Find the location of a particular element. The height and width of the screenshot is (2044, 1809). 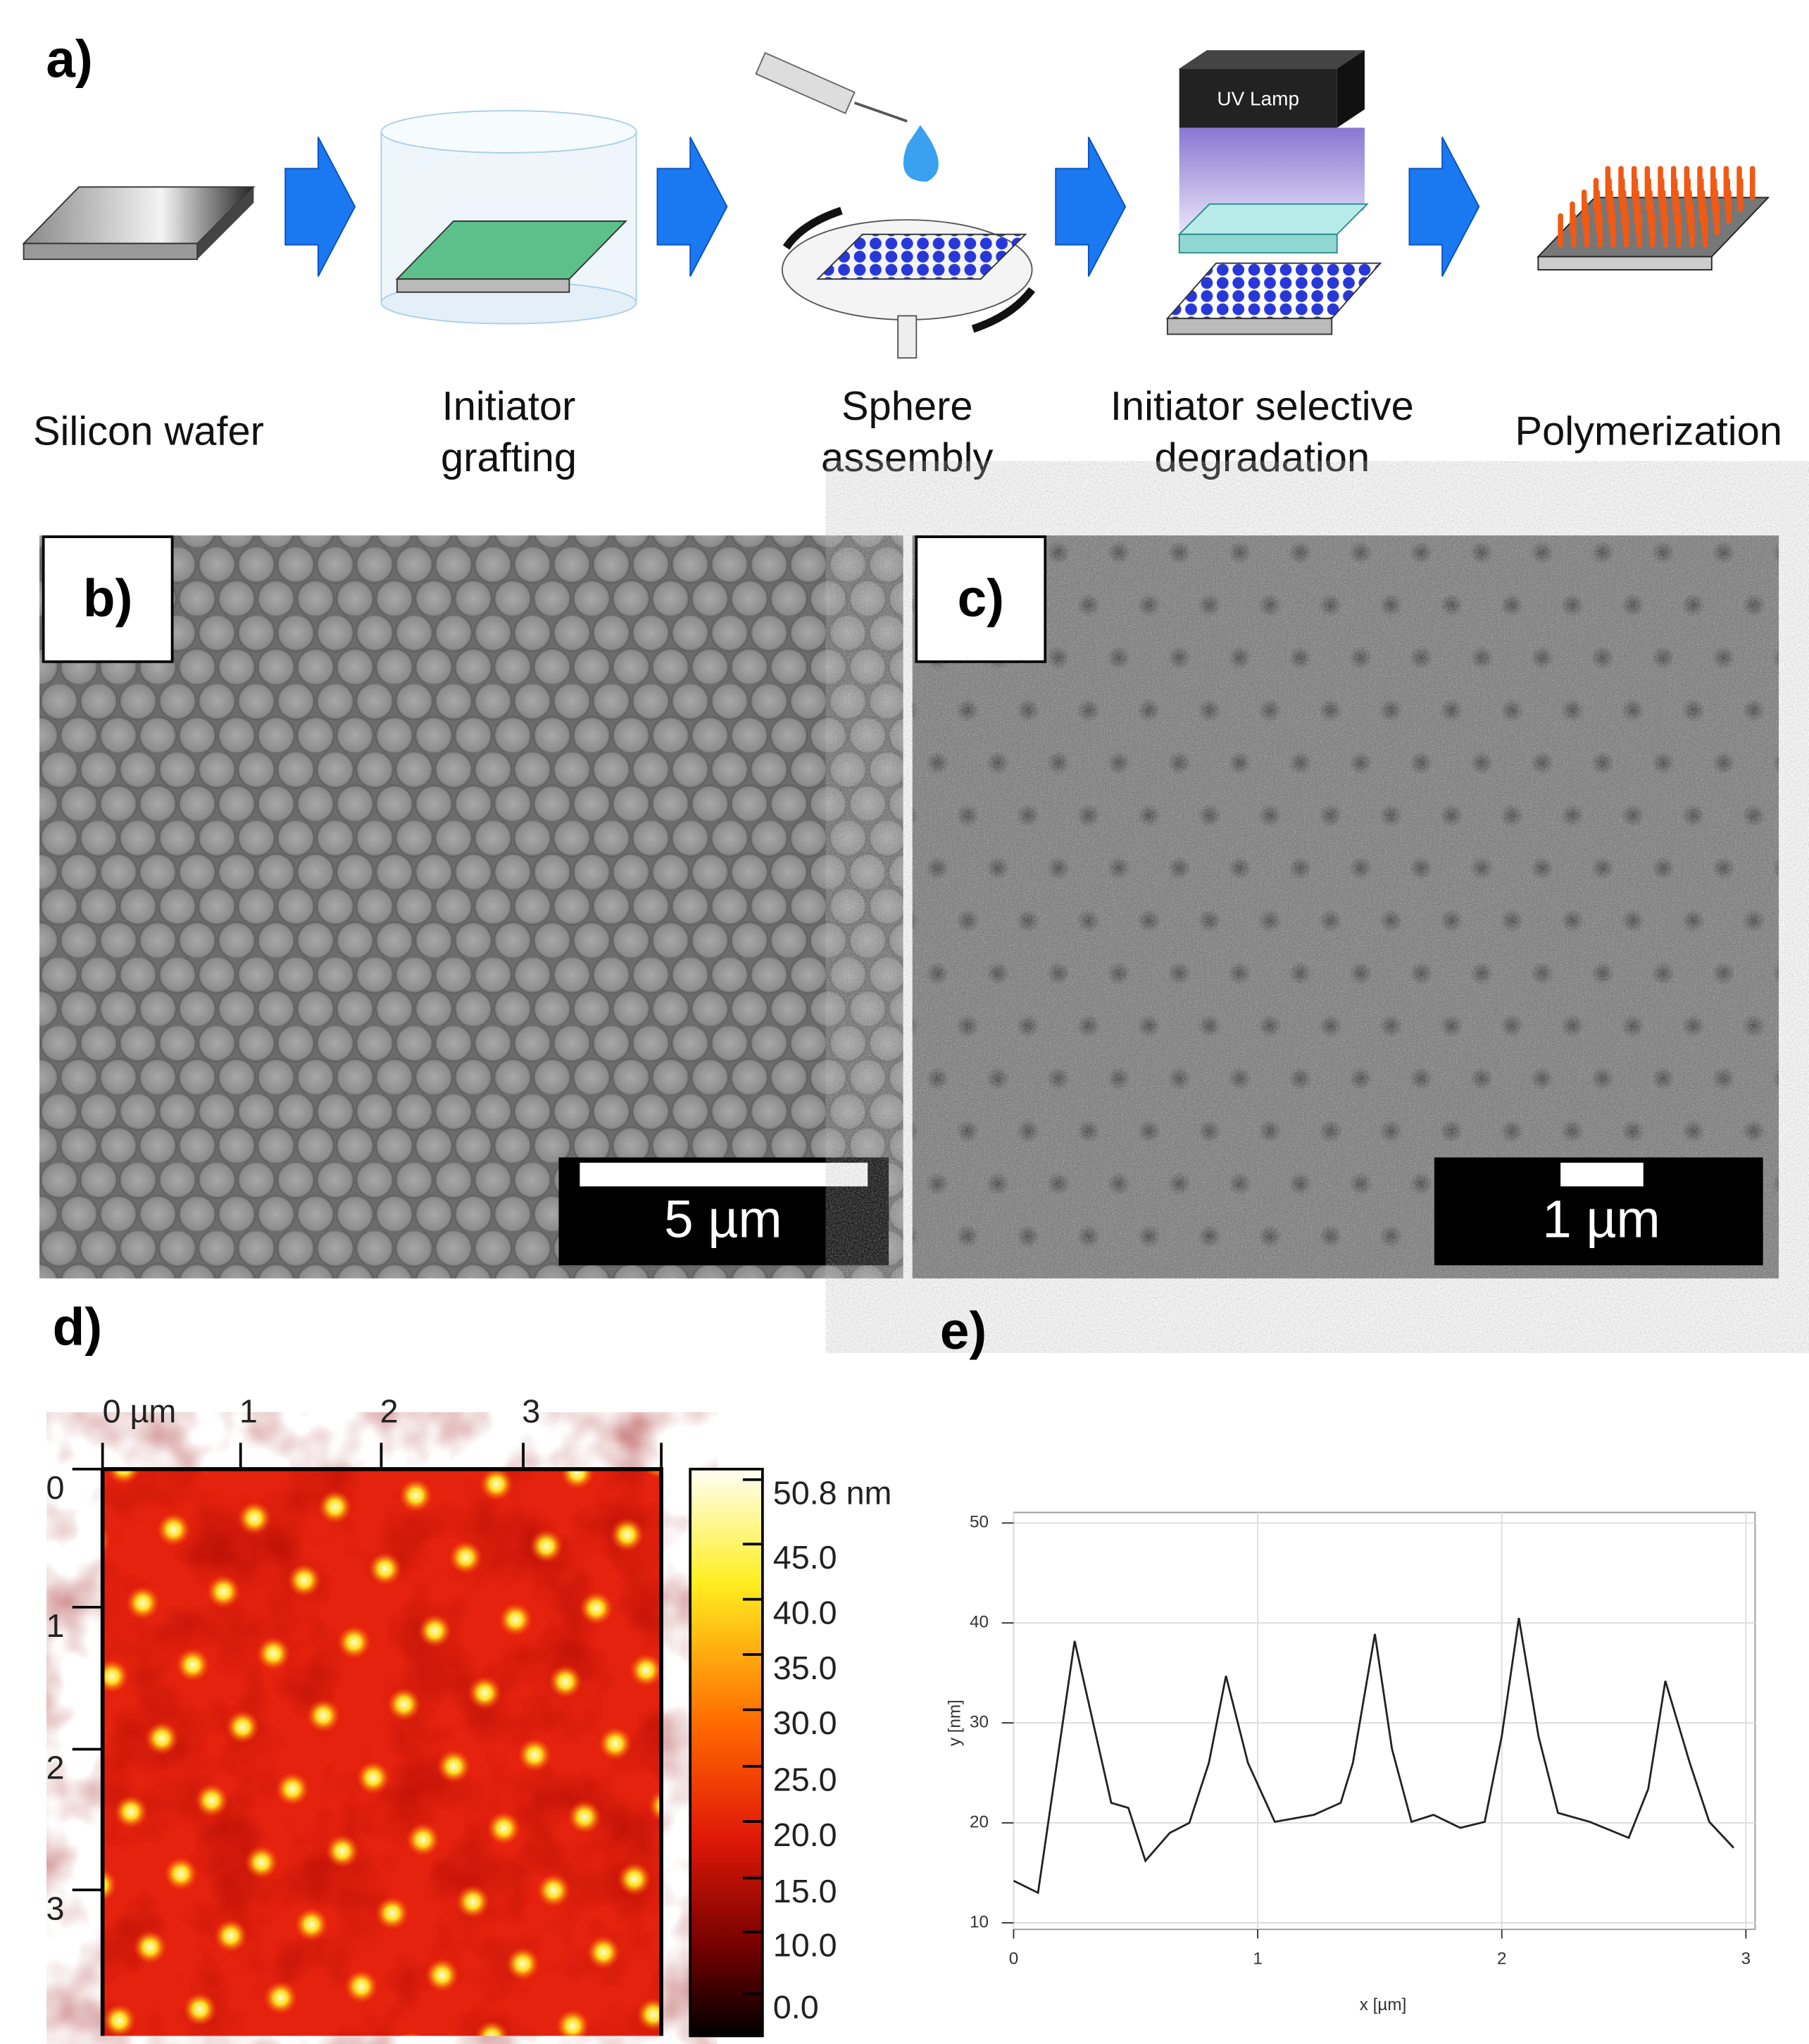

y-tick-label: 10 is located at coordinates (980, 1921).